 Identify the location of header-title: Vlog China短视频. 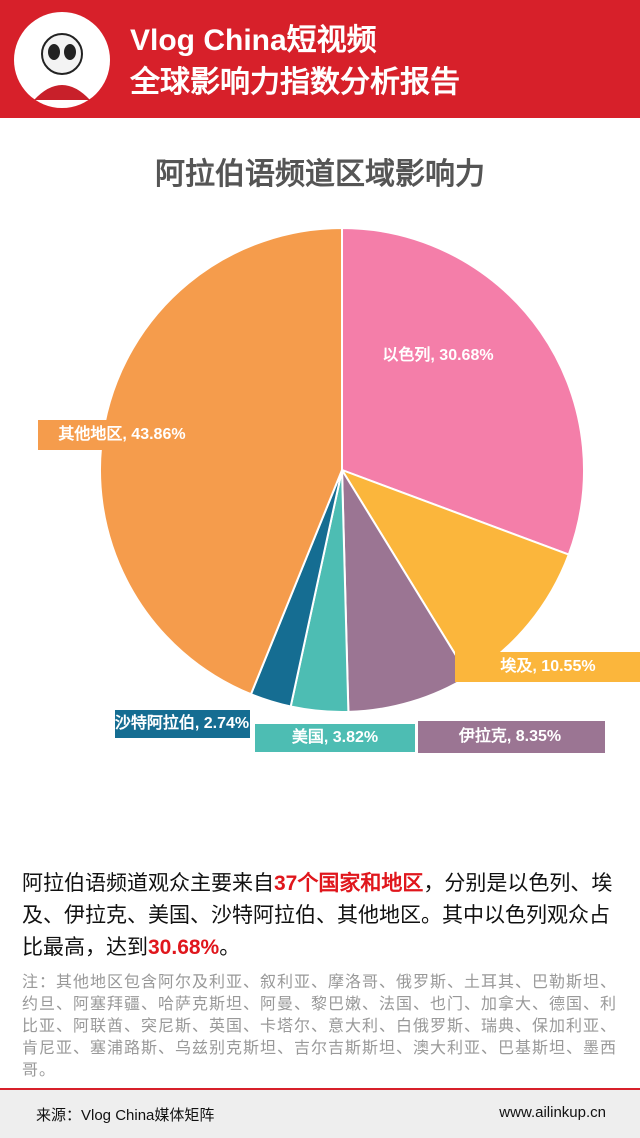
(253, 40).